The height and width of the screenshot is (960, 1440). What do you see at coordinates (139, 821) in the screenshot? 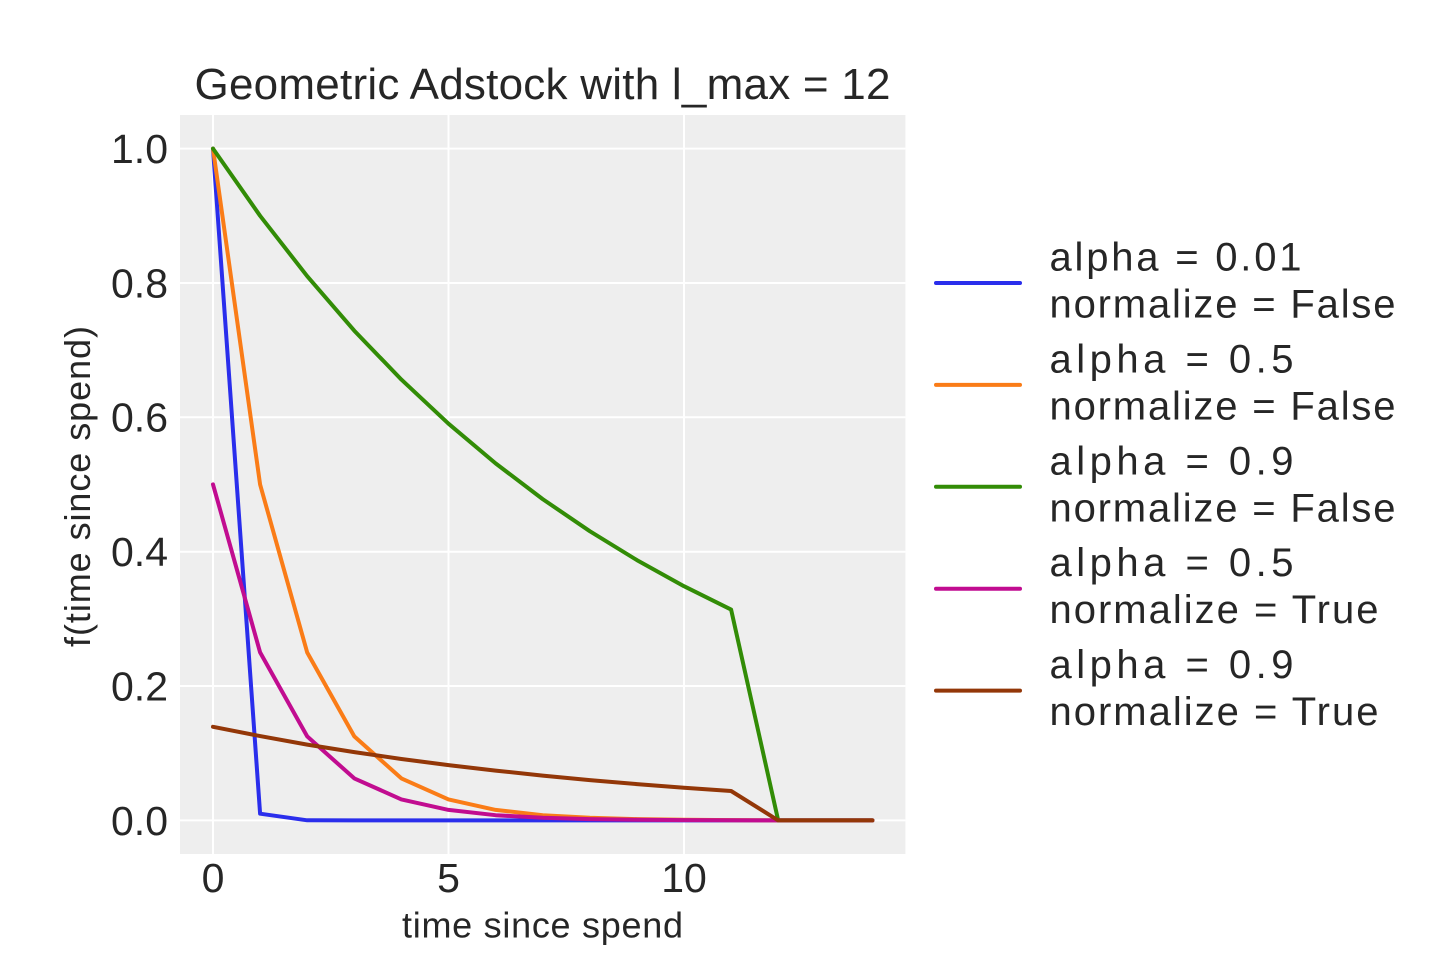
I see `svg-text: 0.0` at bounding box center [139, 821].